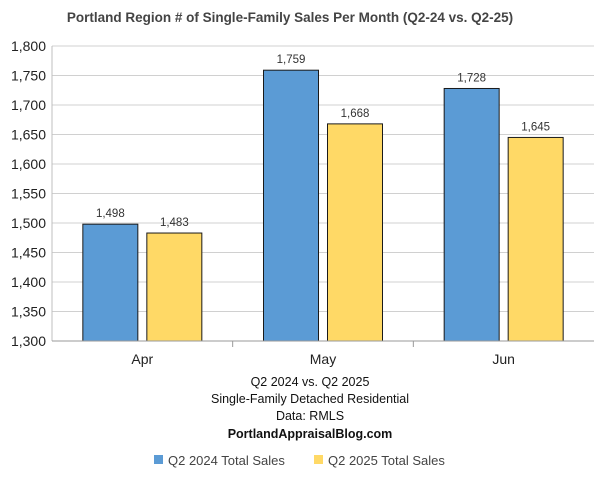 The width and height of the screenshot is (599, 480). I want to click on data-label: 1,645, so click(535, 127).